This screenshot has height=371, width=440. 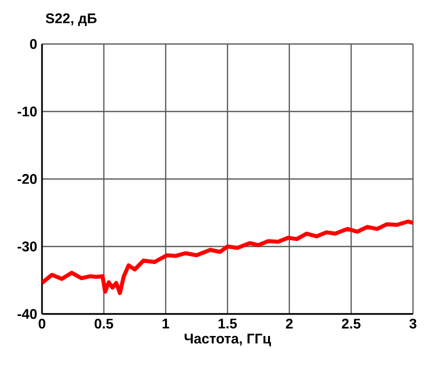 What do you see at coordinates (71, 19) in the screenshot?
I see `y-axis-title: S22, дБ` at bounding box center [71, 19].